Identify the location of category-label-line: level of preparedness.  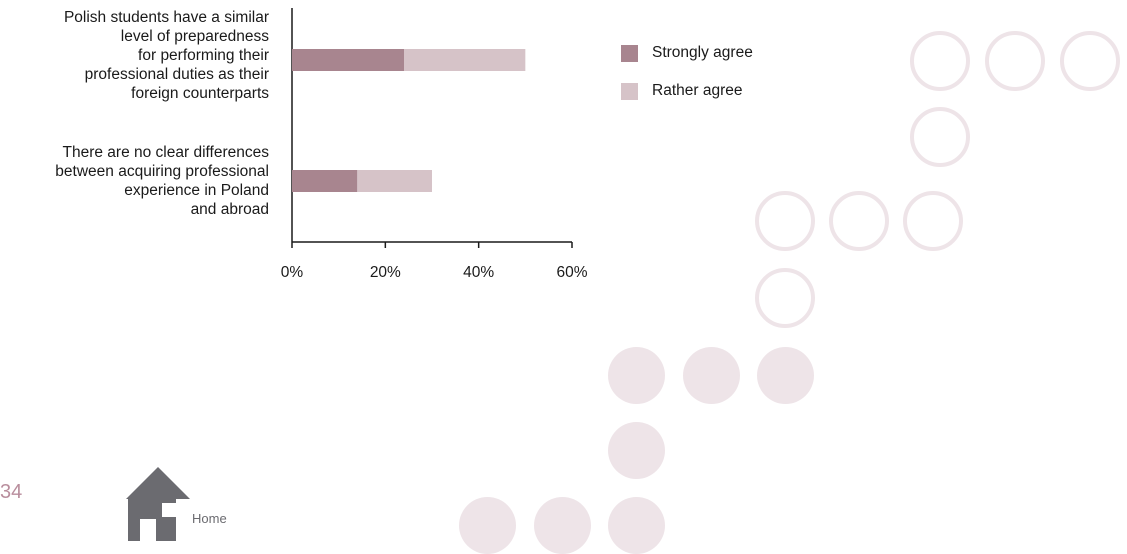
(194, 36).